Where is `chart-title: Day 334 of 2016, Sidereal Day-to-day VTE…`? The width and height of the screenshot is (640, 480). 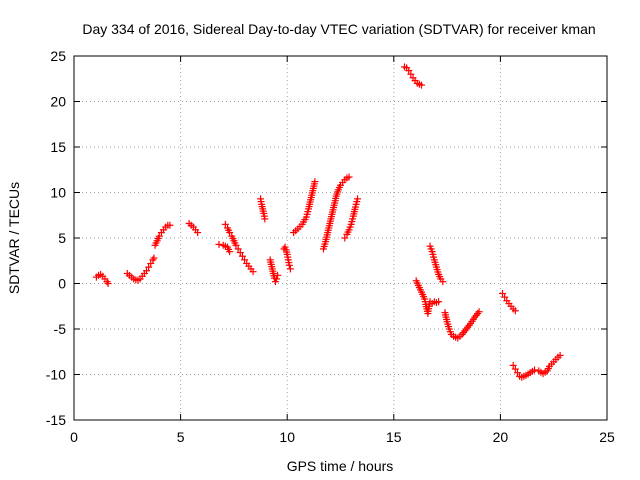 chart-title: Day 334 of 2016, Sidereal Day-to-day VTE… is located at coordinates (338, 29).